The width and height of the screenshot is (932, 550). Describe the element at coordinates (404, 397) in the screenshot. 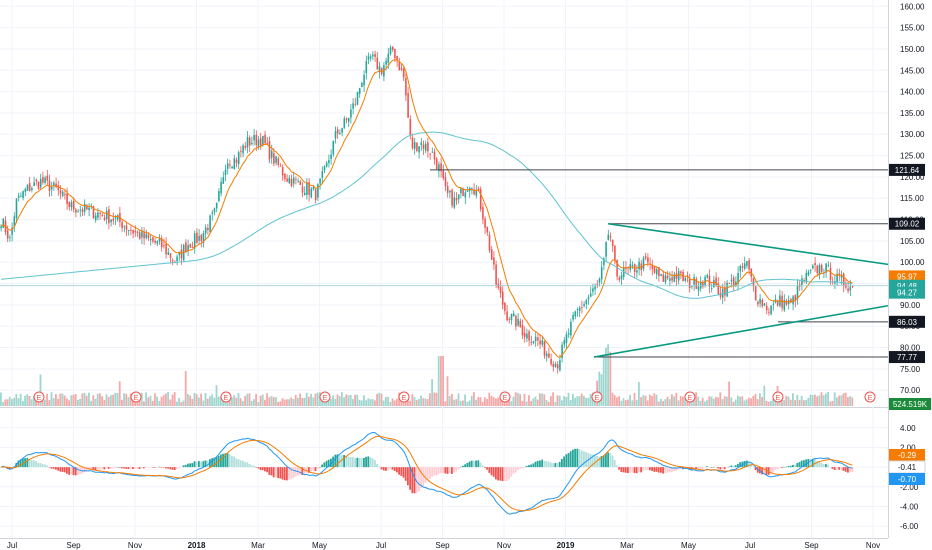

I see `earnings-marker-circle` at that location.